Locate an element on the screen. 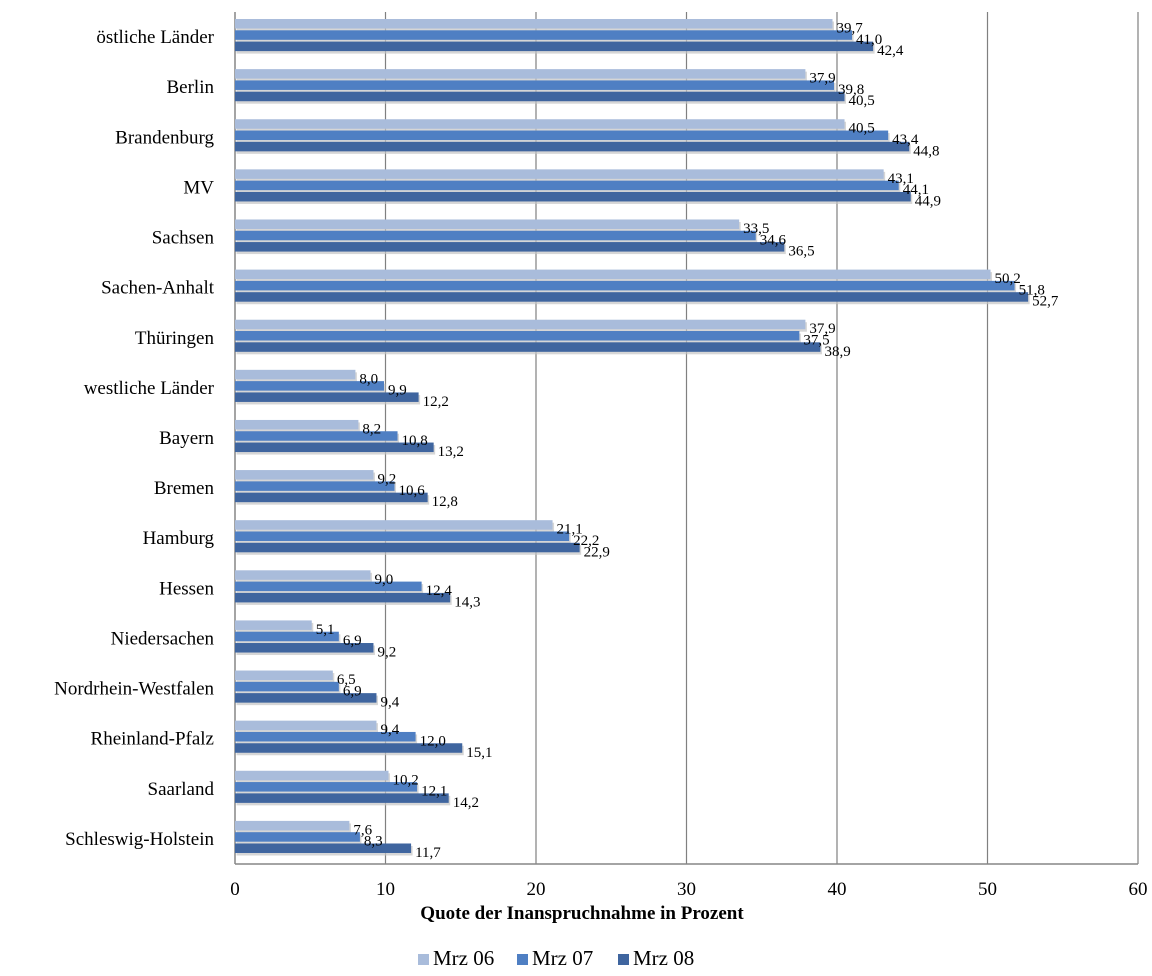 This screenshot has width=1152, height=976. value-label: 13,2 is located at coordinates (451, 452).